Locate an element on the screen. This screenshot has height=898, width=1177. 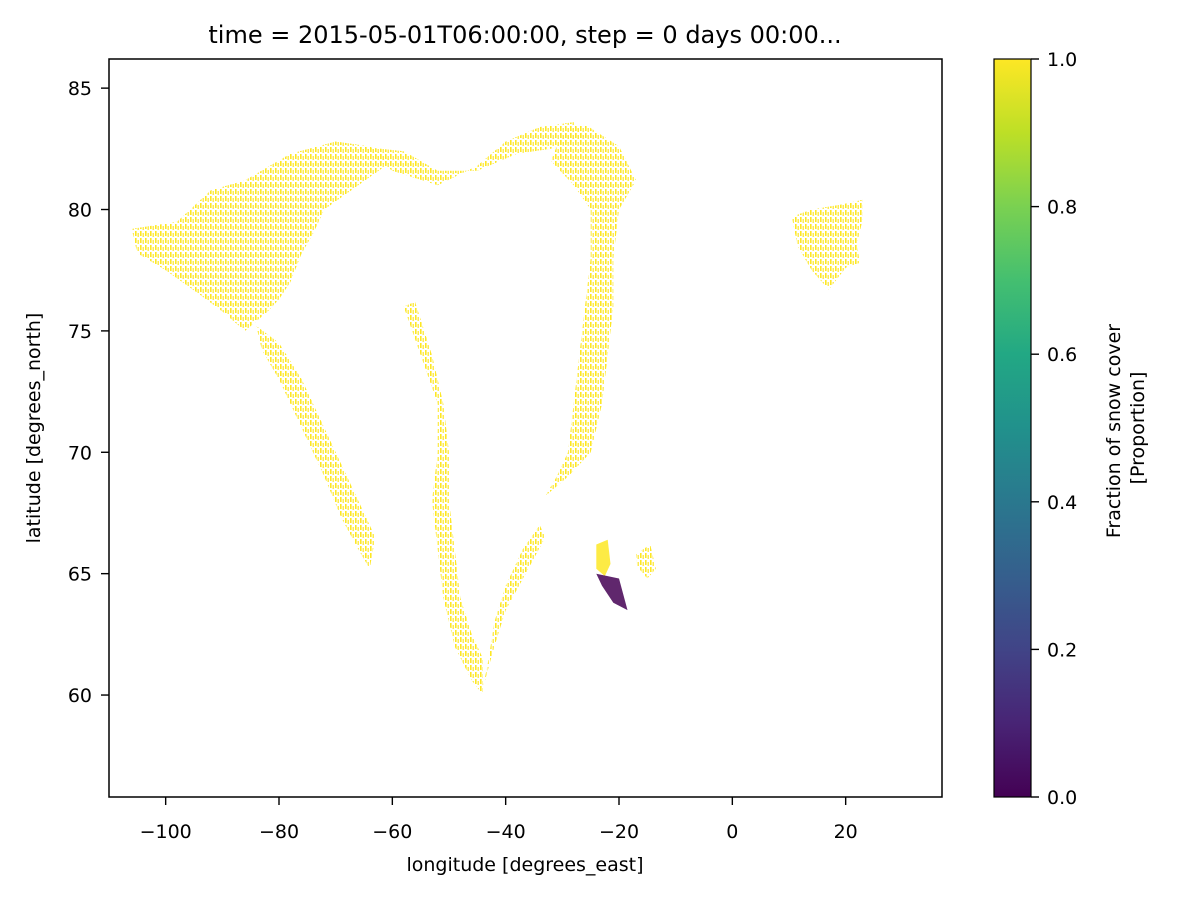
y-tick-label: 65 is located at coordinates (80, 575).